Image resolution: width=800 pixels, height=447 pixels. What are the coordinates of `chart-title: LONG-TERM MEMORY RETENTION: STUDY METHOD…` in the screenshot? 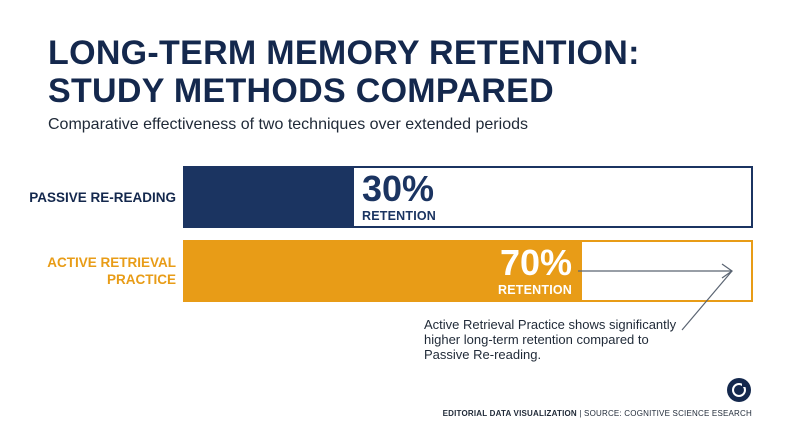 It's located at (344, 72).